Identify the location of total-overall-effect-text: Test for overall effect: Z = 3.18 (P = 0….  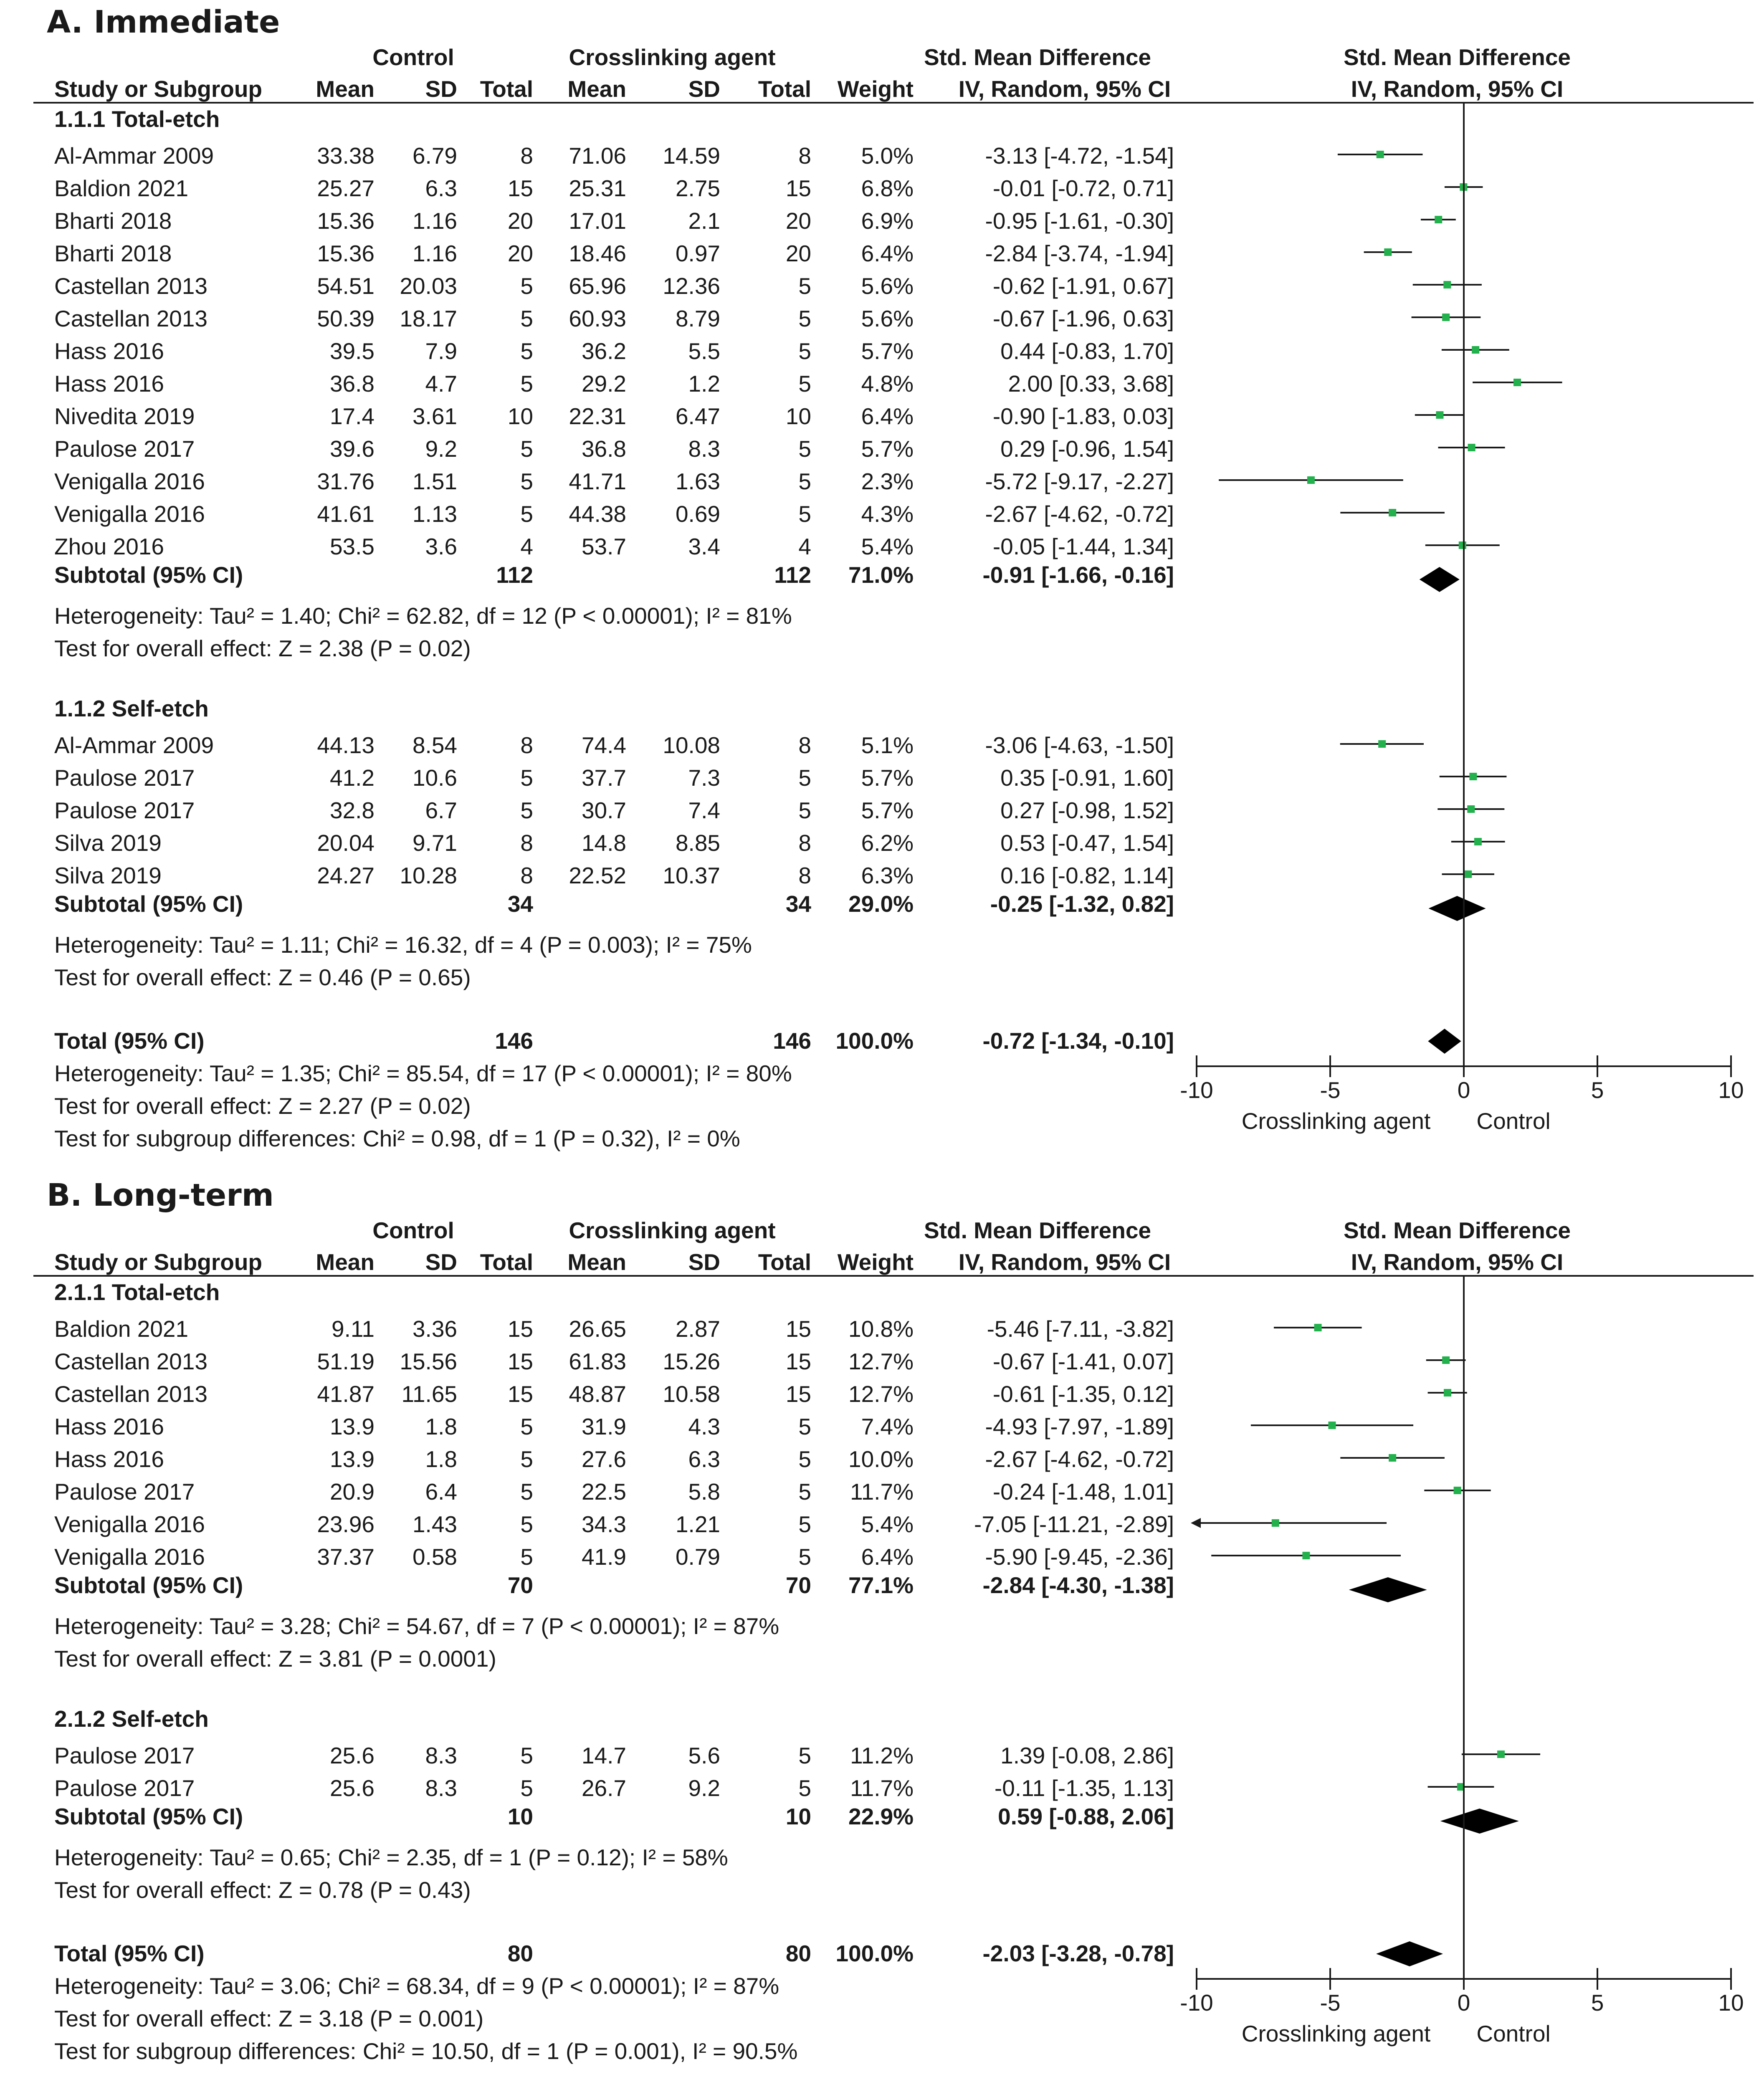
(269, 2019).